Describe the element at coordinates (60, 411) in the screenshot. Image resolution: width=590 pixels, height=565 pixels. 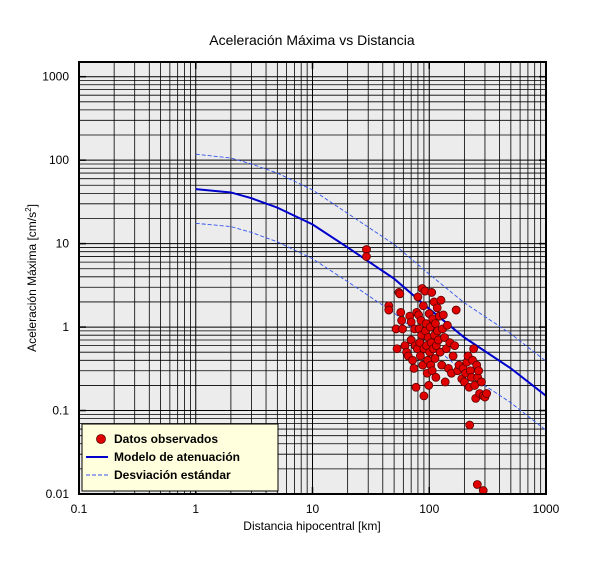
I see `y-tick-label: 0.1` at that location.